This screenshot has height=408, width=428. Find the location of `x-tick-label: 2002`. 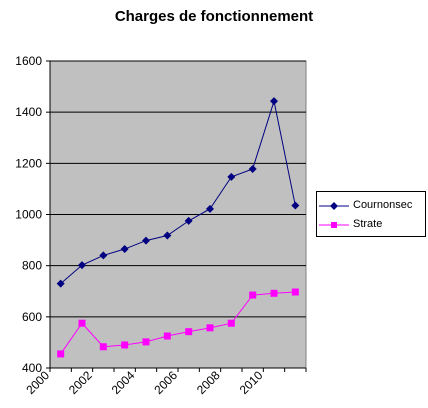

x-tick-label: 2002 is located at coordinates (80, 382).